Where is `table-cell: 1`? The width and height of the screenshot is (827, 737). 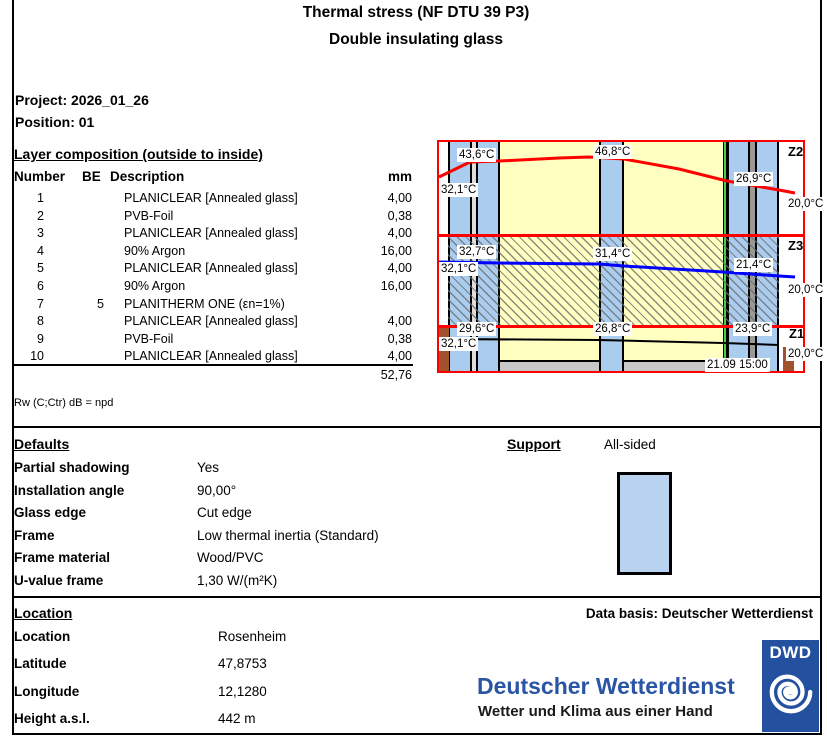 table-cell: 1 is located at coordinates (40, 198).